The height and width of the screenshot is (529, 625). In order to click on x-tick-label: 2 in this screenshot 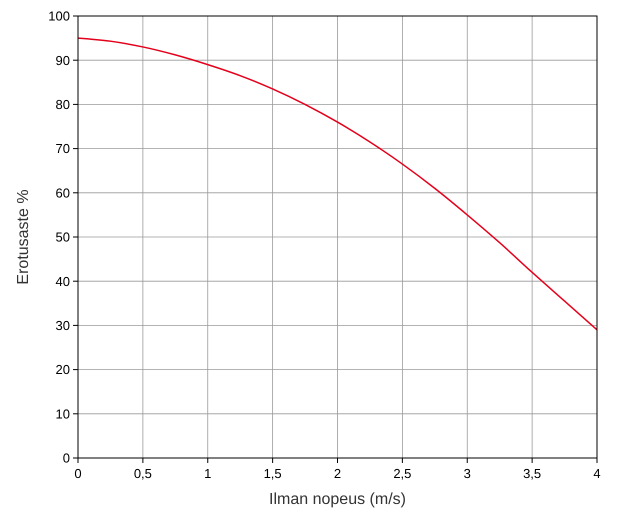, I will do `click(338, 473)`.